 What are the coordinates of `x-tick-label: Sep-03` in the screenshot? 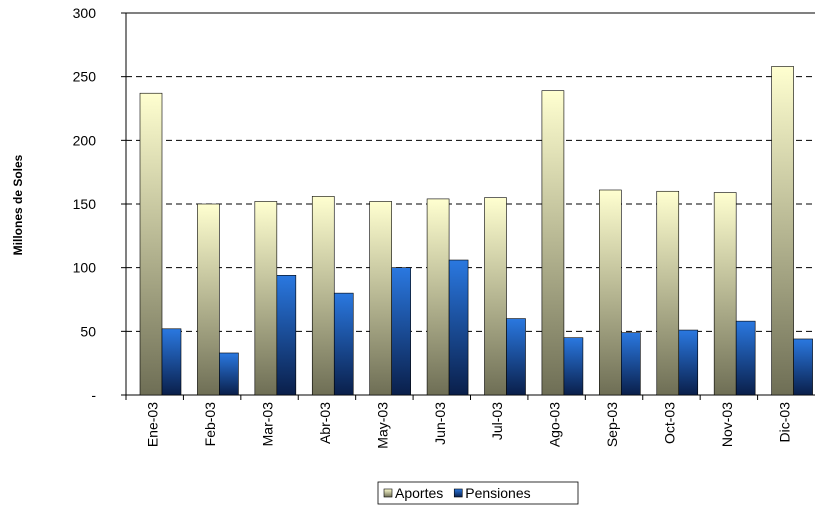 It's located at (612, 424).